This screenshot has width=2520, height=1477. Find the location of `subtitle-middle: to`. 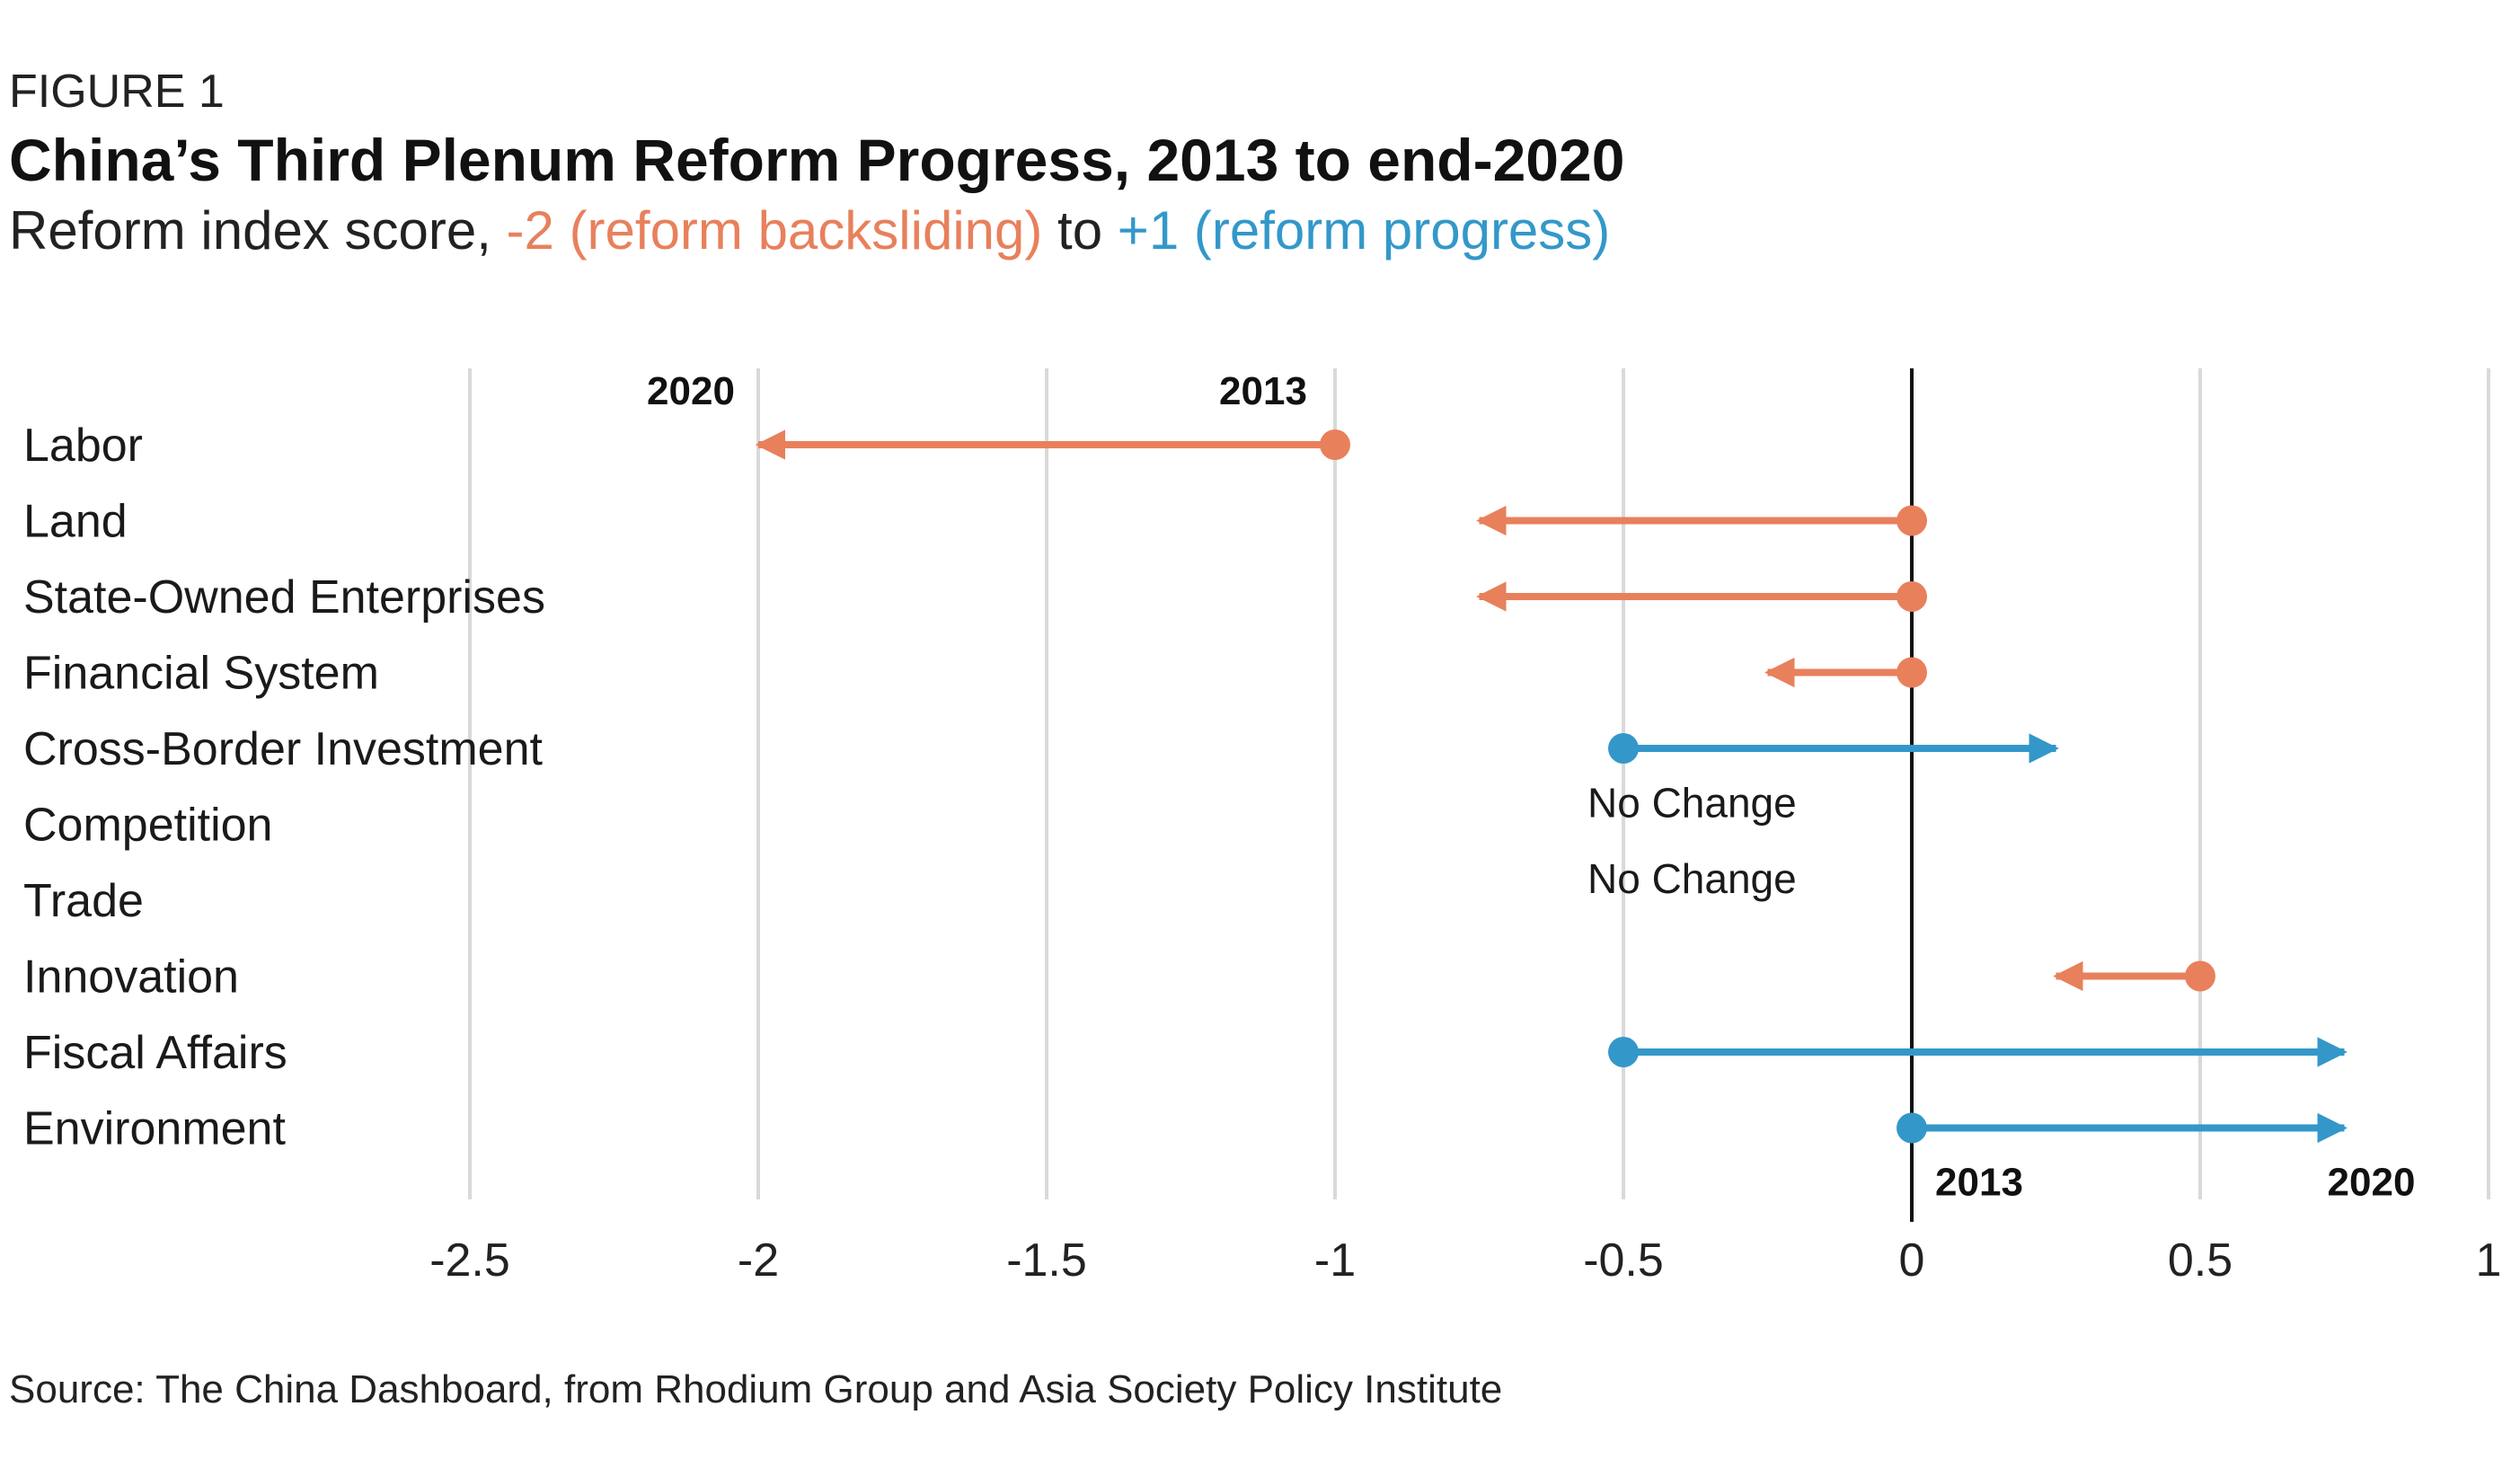

subtitle-middle: to is located at coordinates (1080, 230).